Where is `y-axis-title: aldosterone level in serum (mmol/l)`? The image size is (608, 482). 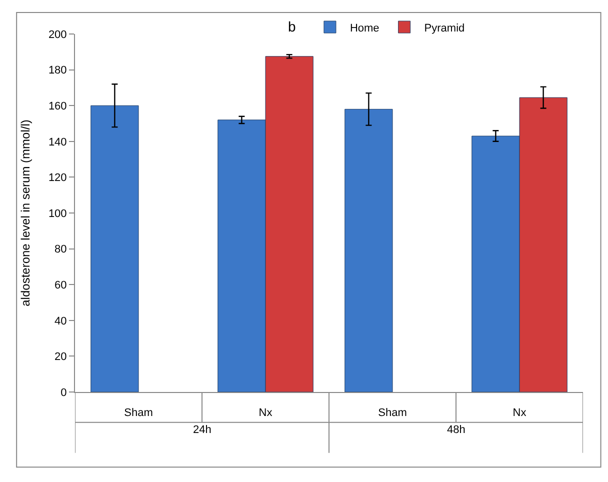 y-axis-title: aldosterone level in serum (mmol/l) is located at coordinates (25, 213).